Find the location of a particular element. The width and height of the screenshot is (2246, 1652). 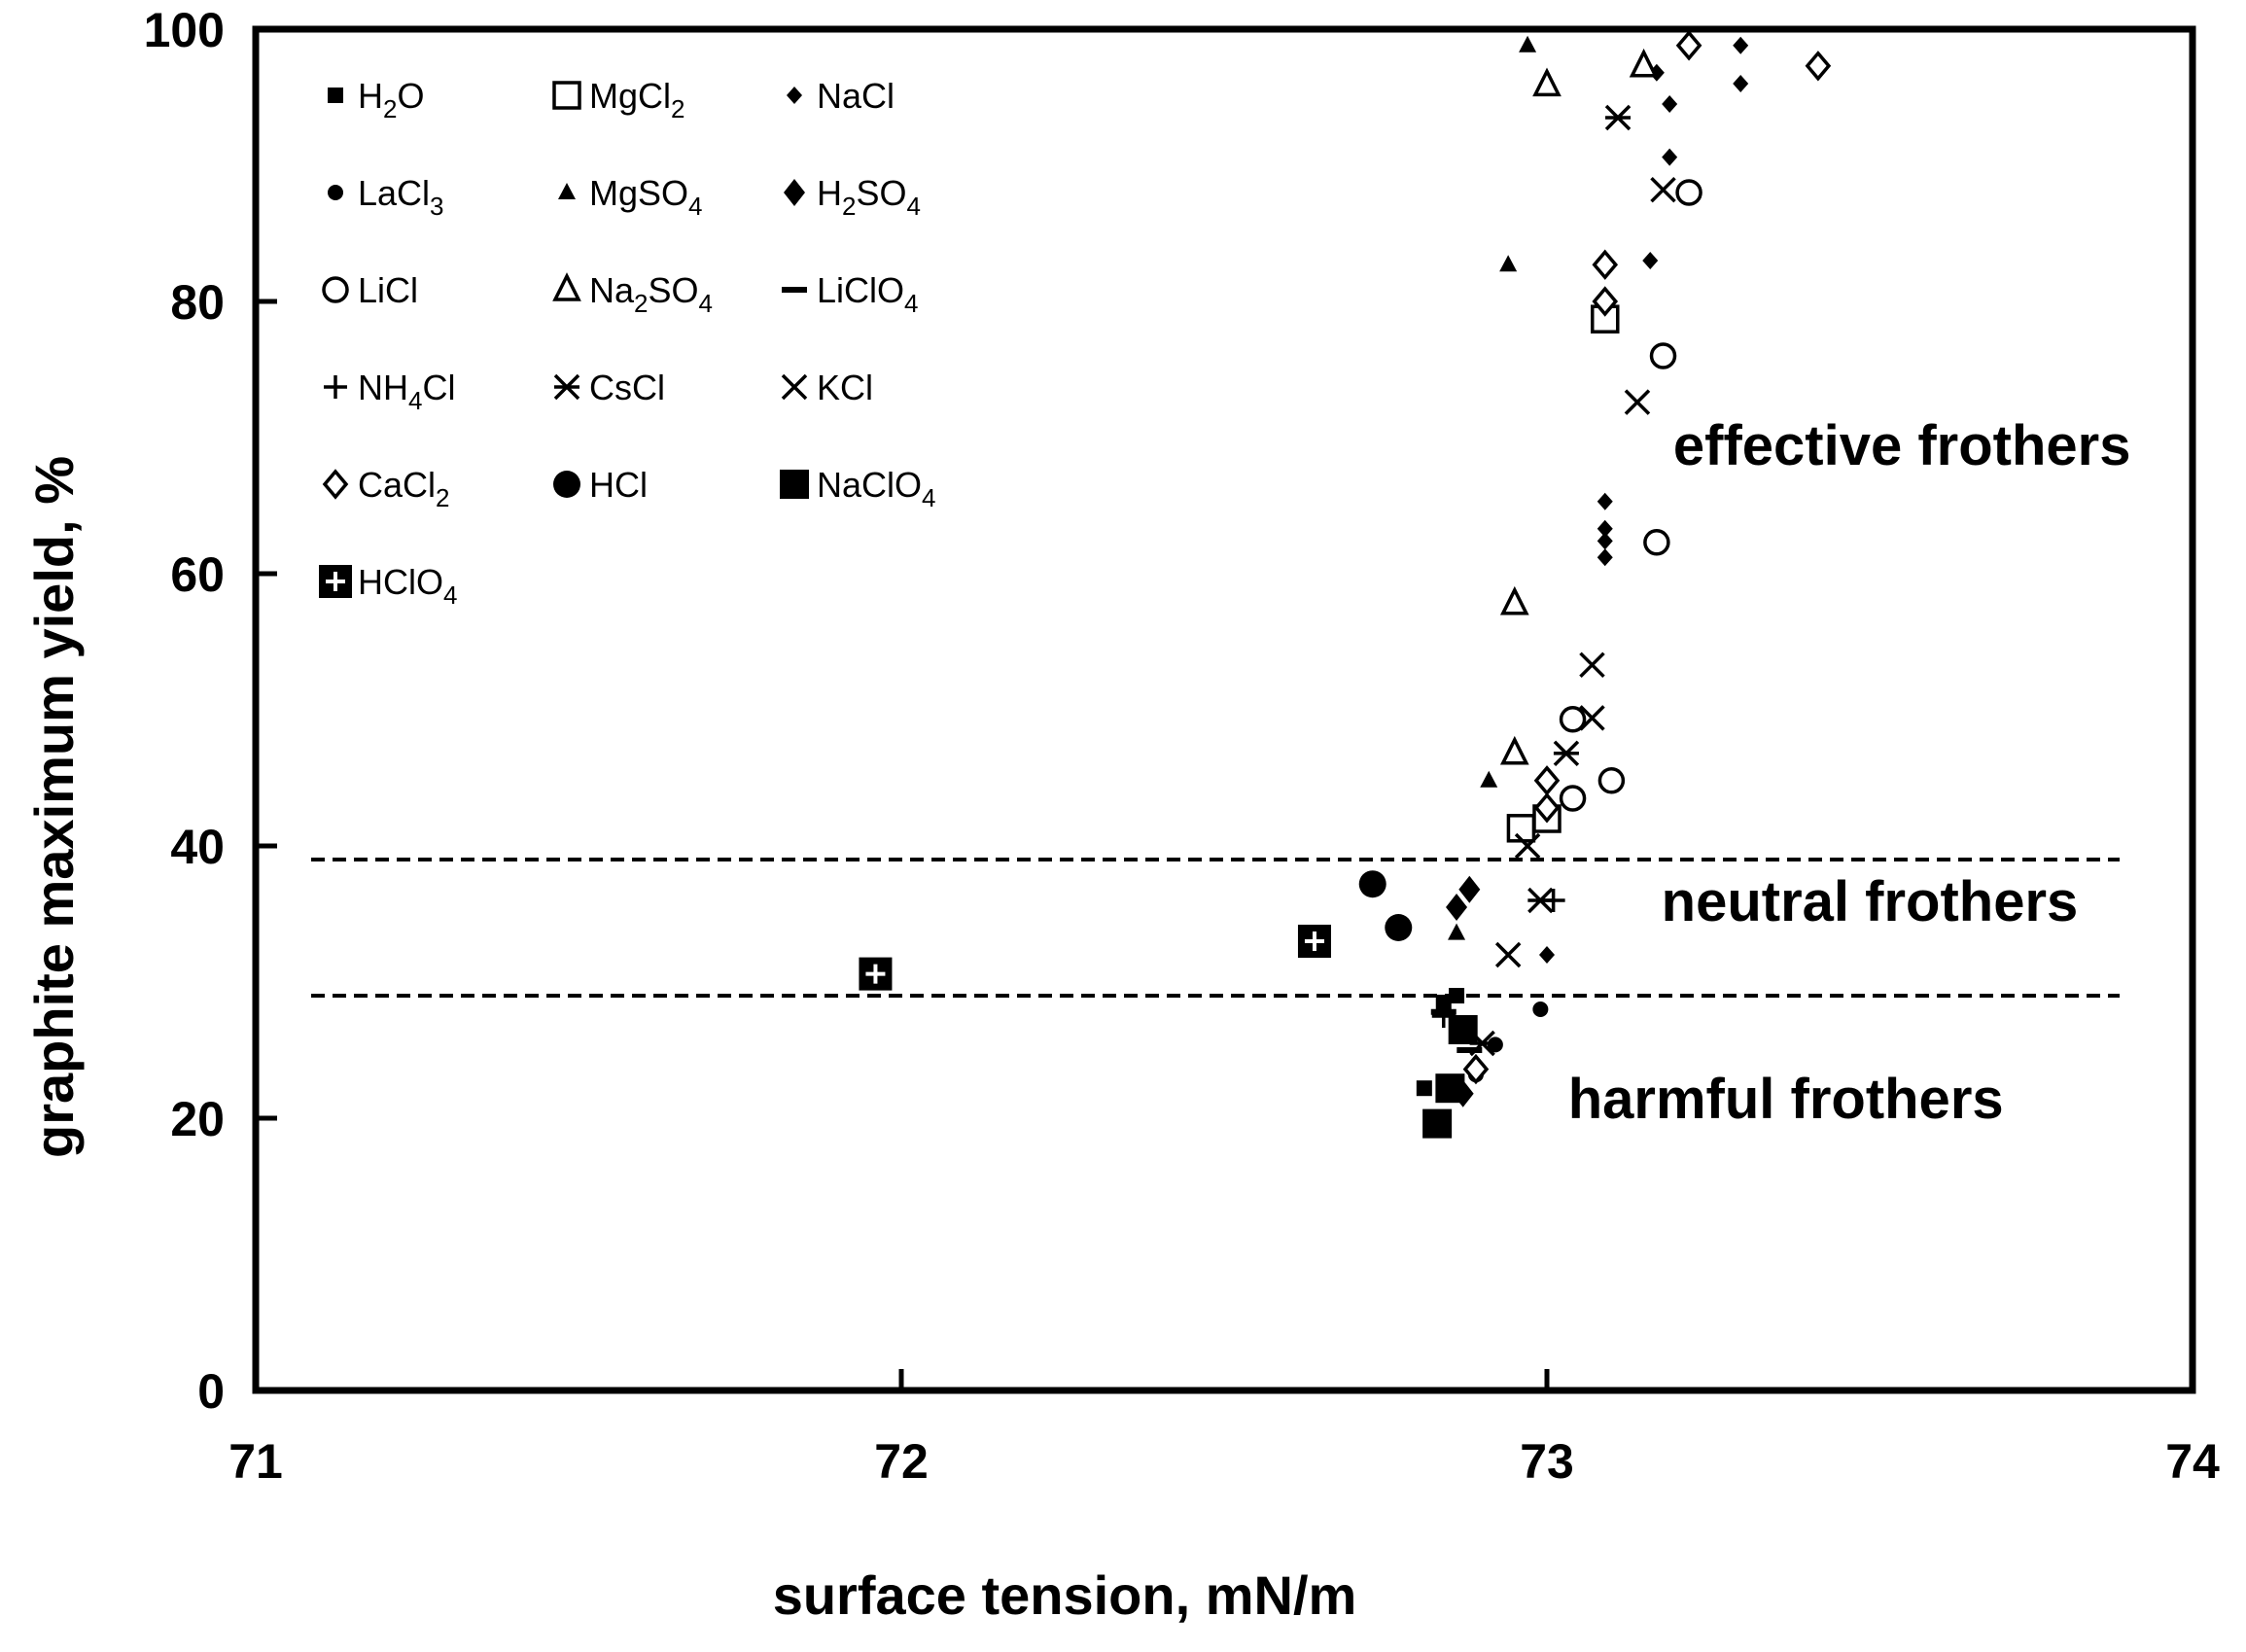

y-tick-label: 0 is located at coordinates (211, 1391).